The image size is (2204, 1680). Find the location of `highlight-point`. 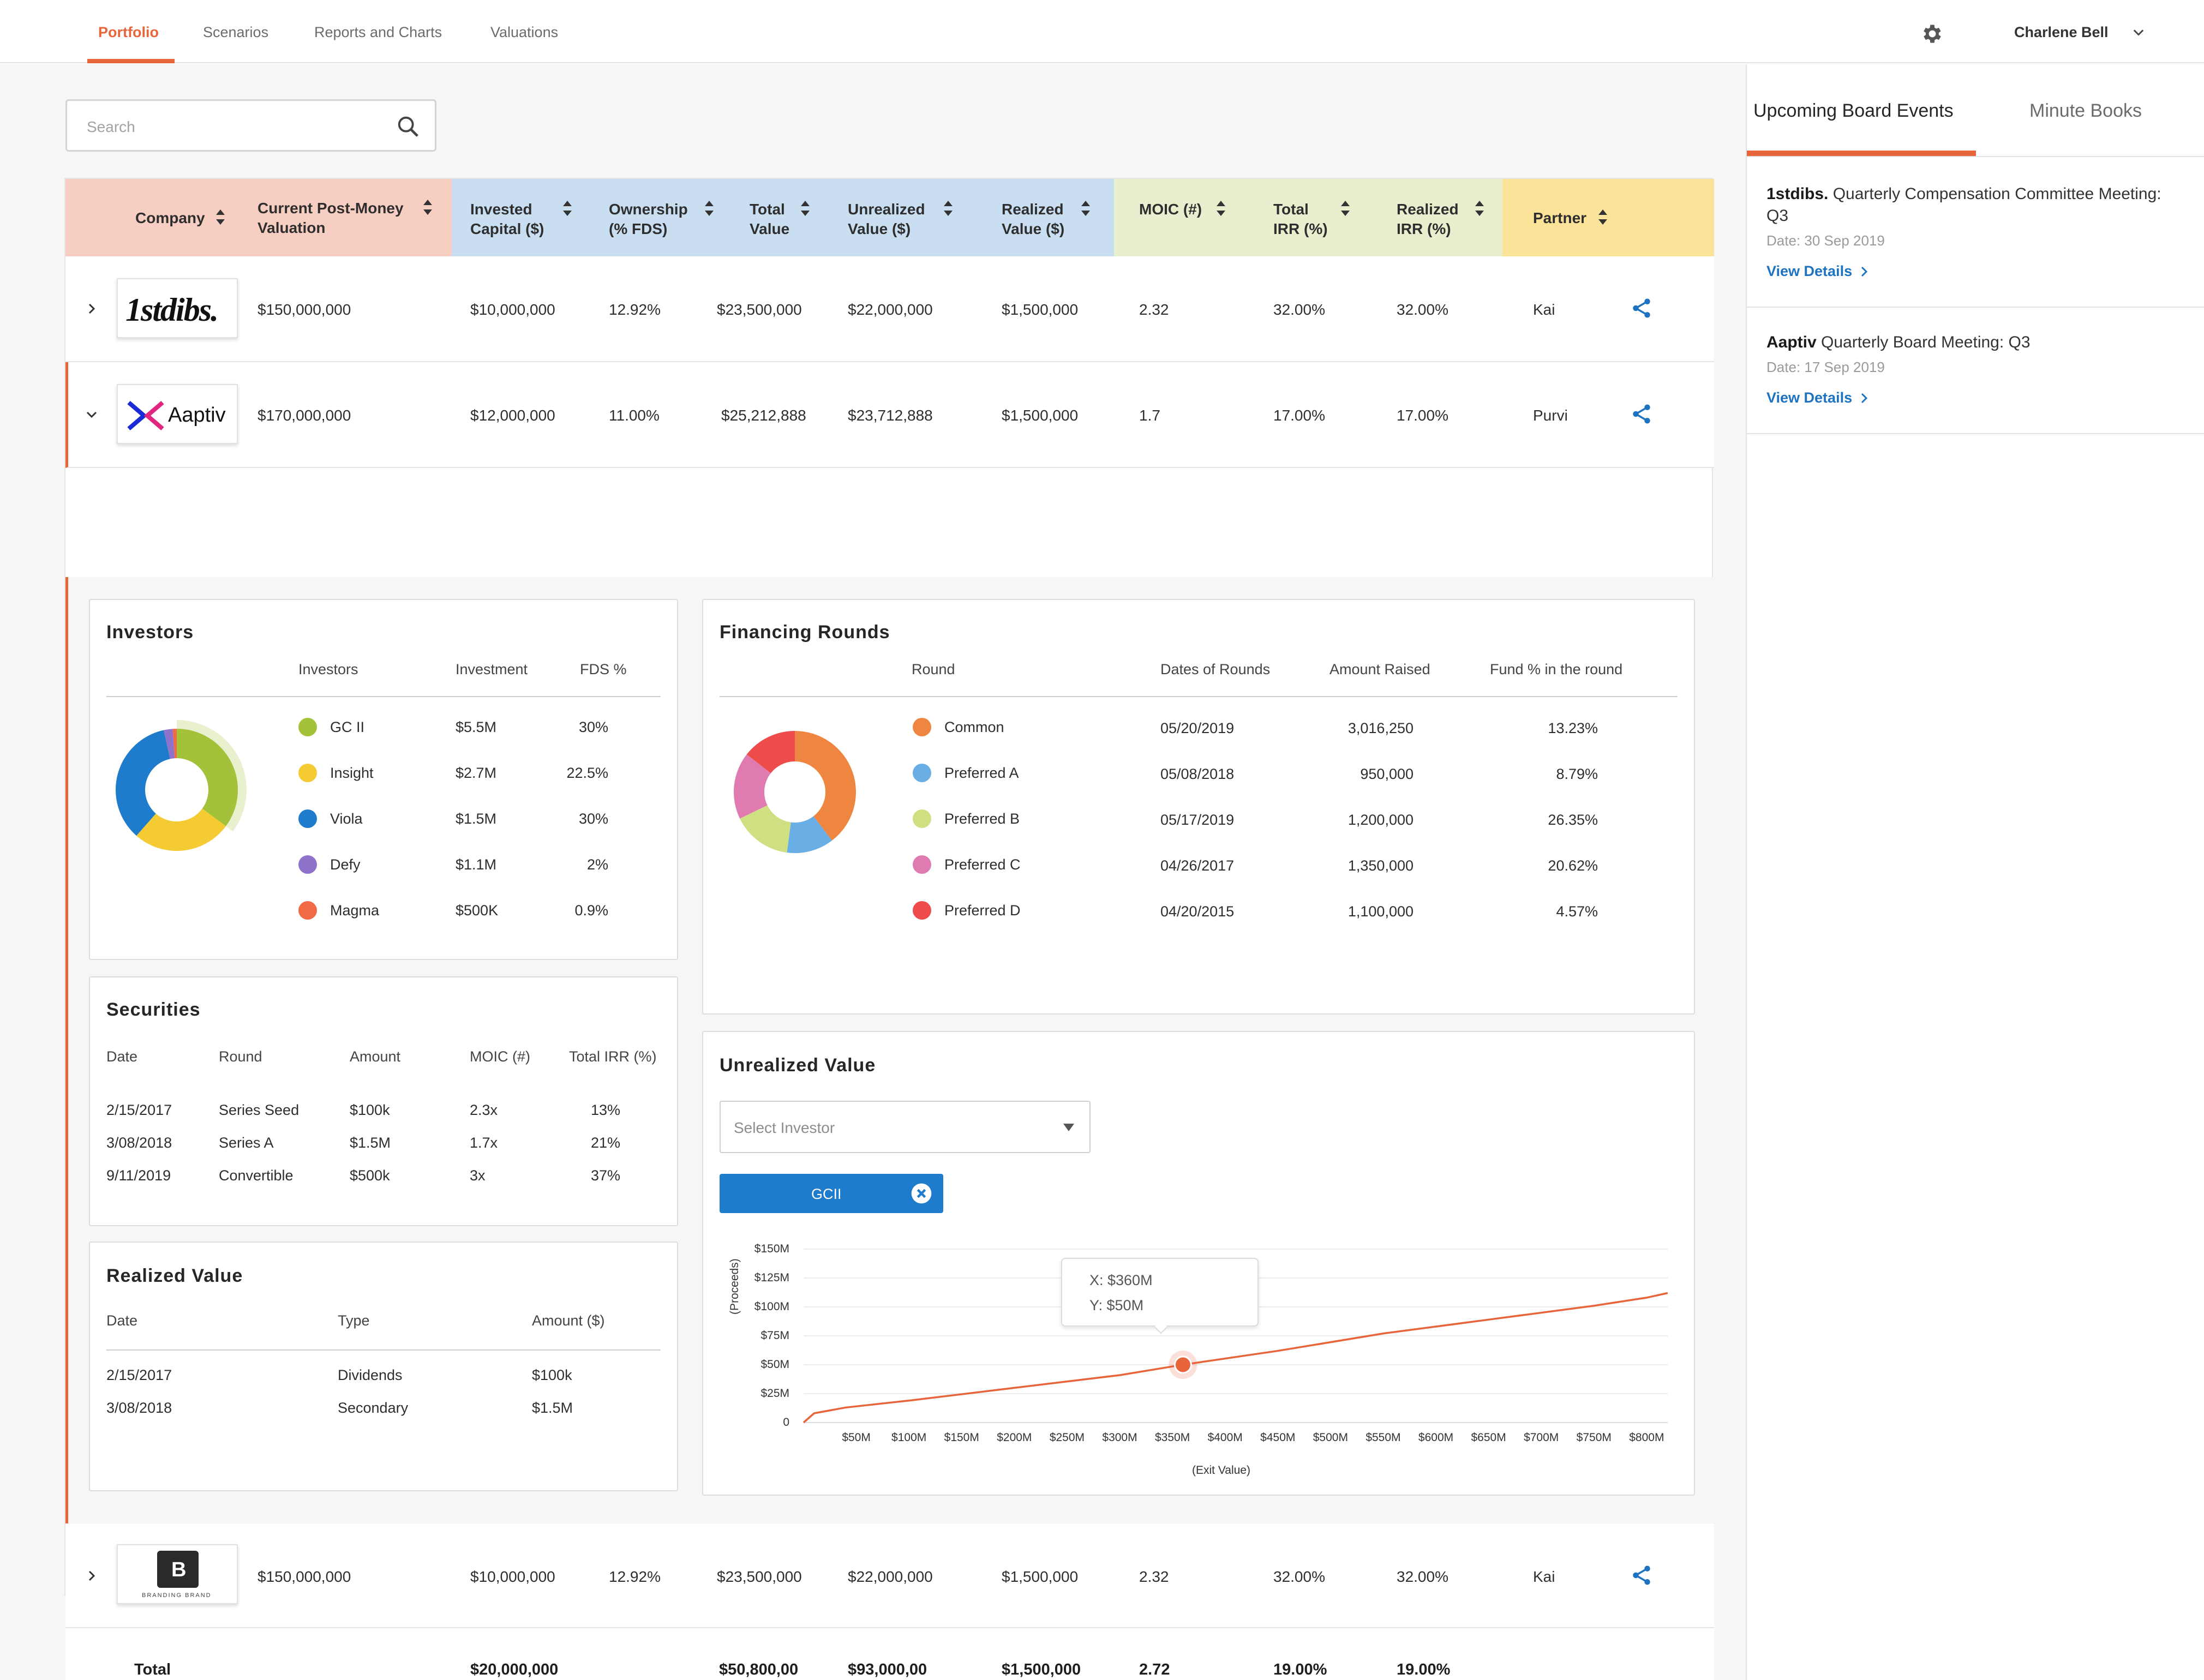

highlight-point is located at coordinates (1182, 1364).